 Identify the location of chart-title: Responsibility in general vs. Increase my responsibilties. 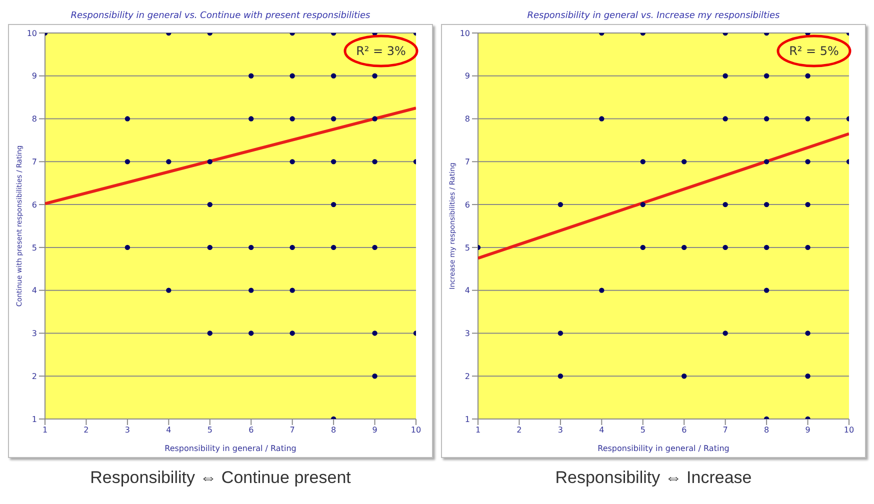
(653, 16).